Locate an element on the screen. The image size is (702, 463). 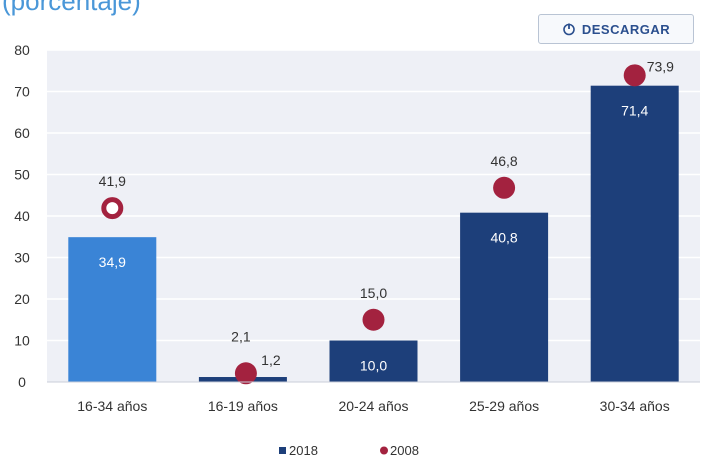
marker-value-label: 73,9 is located at coordinates (660, 66).